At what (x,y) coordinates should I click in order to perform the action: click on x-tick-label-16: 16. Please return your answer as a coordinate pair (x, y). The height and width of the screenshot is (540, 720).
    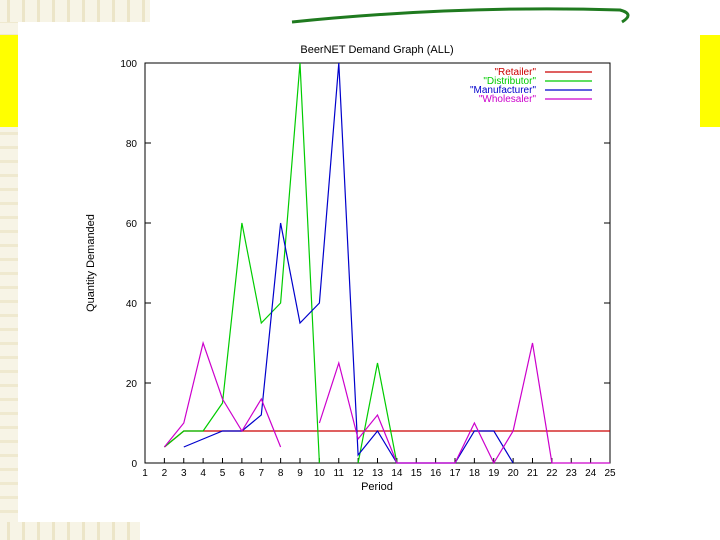
    Looking at the image, I should click on (436, 473).